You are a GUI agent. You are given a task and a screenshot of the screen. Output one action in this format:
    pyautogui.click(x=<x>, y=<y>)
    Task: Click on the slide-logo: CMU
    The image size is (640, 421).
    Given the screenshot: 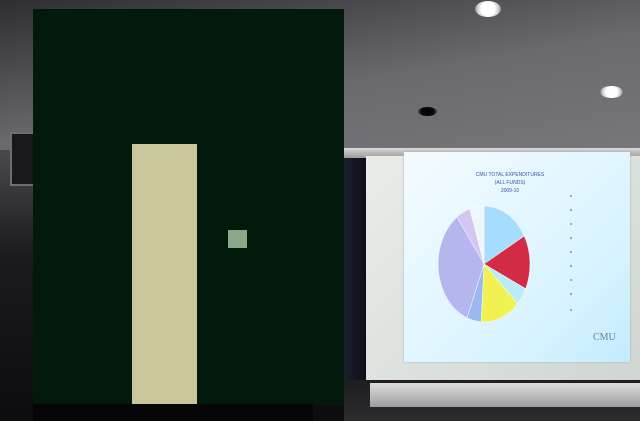 What is the action you would take?
    pyautogui.click(x=604, y=337)
    